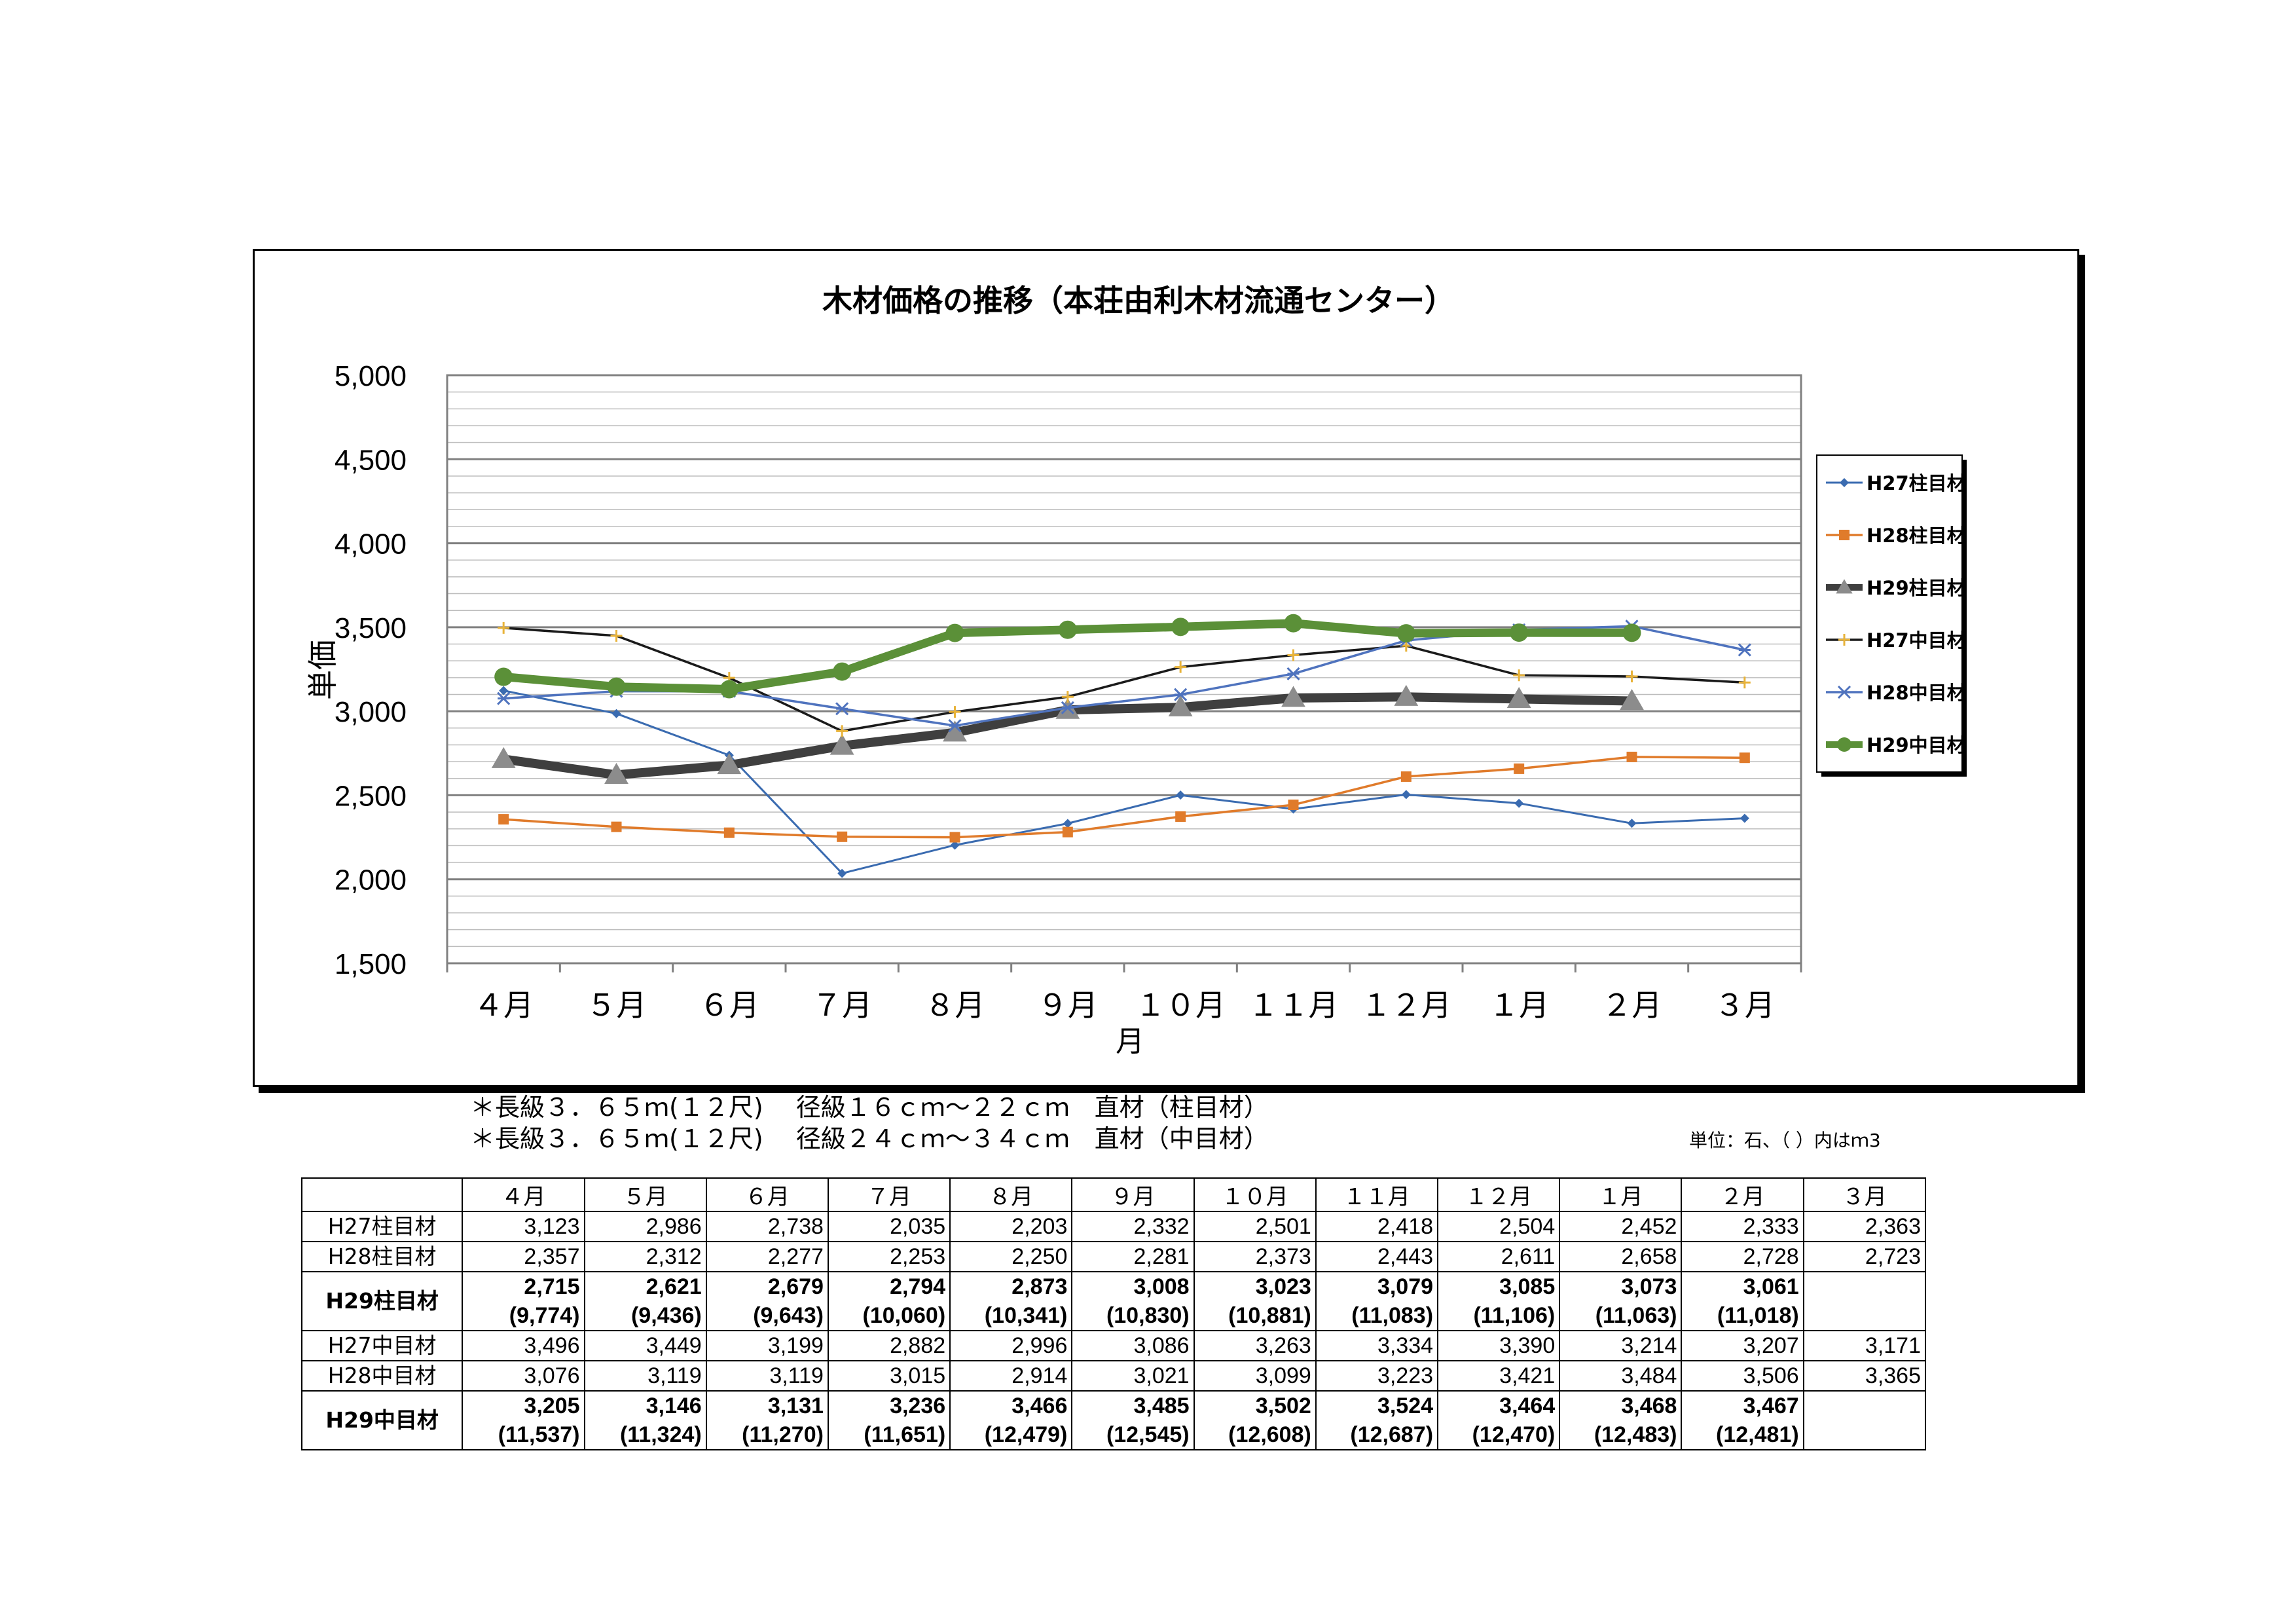 The height and width of the screenshot is (1624, 2296). Describe the element at coordinates (1742, 1226) in the screenshot. I see `table-cell: 2,333` at that location.